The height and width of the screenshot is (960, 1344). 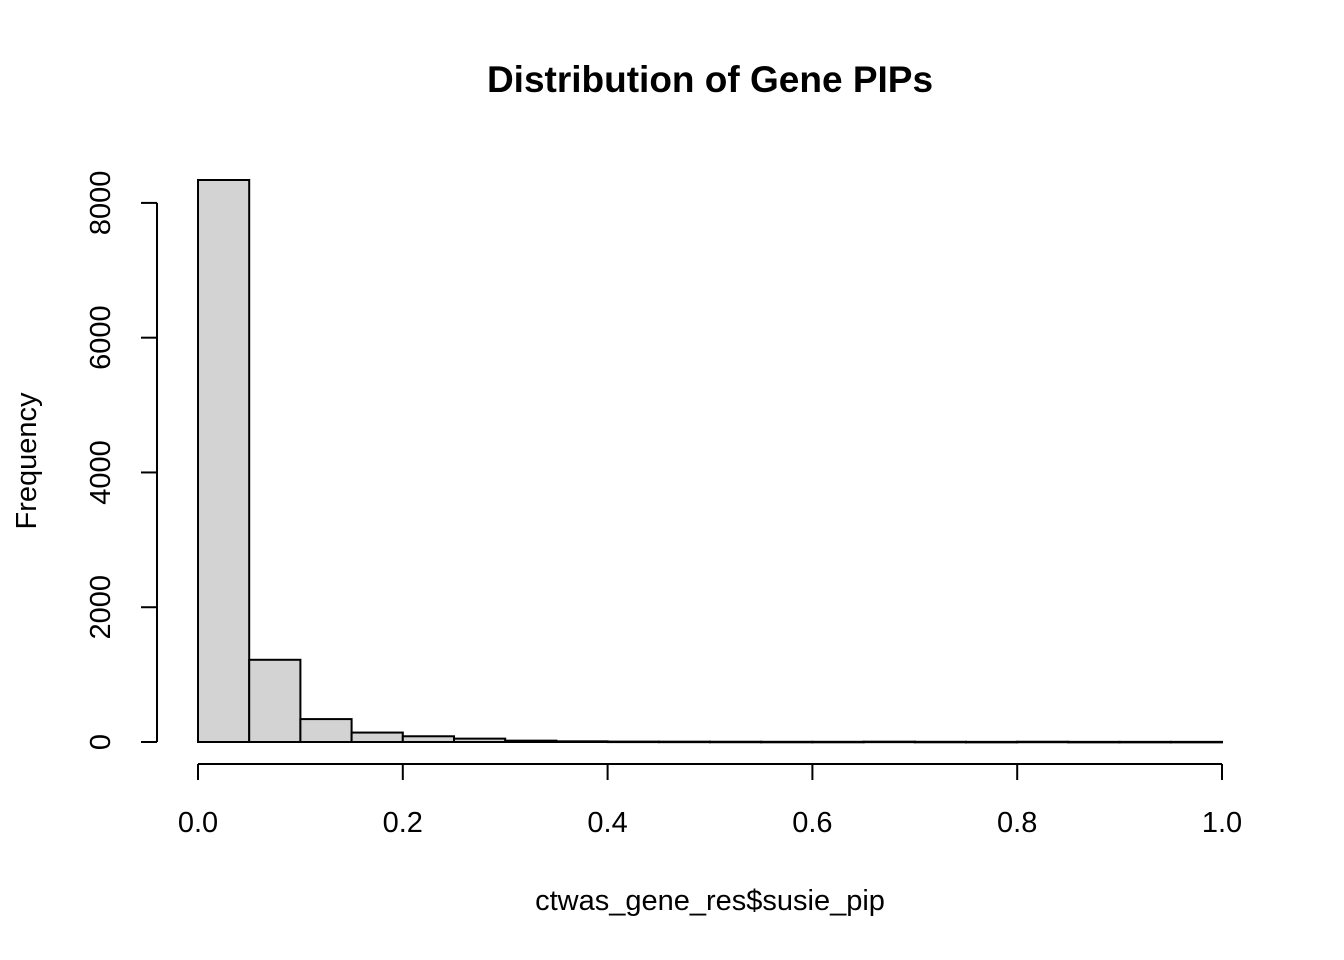 I want to click on x-tick-label: 0.2, so click(x=403, y=823).